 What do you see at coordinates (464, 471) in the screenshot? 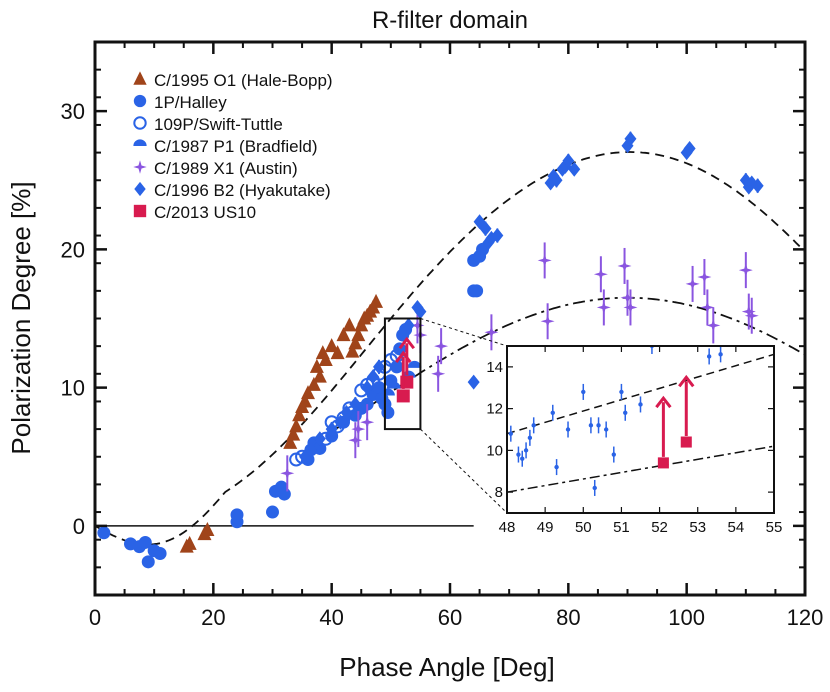
I see `zoom-connector` at bounding box center [464, 471].